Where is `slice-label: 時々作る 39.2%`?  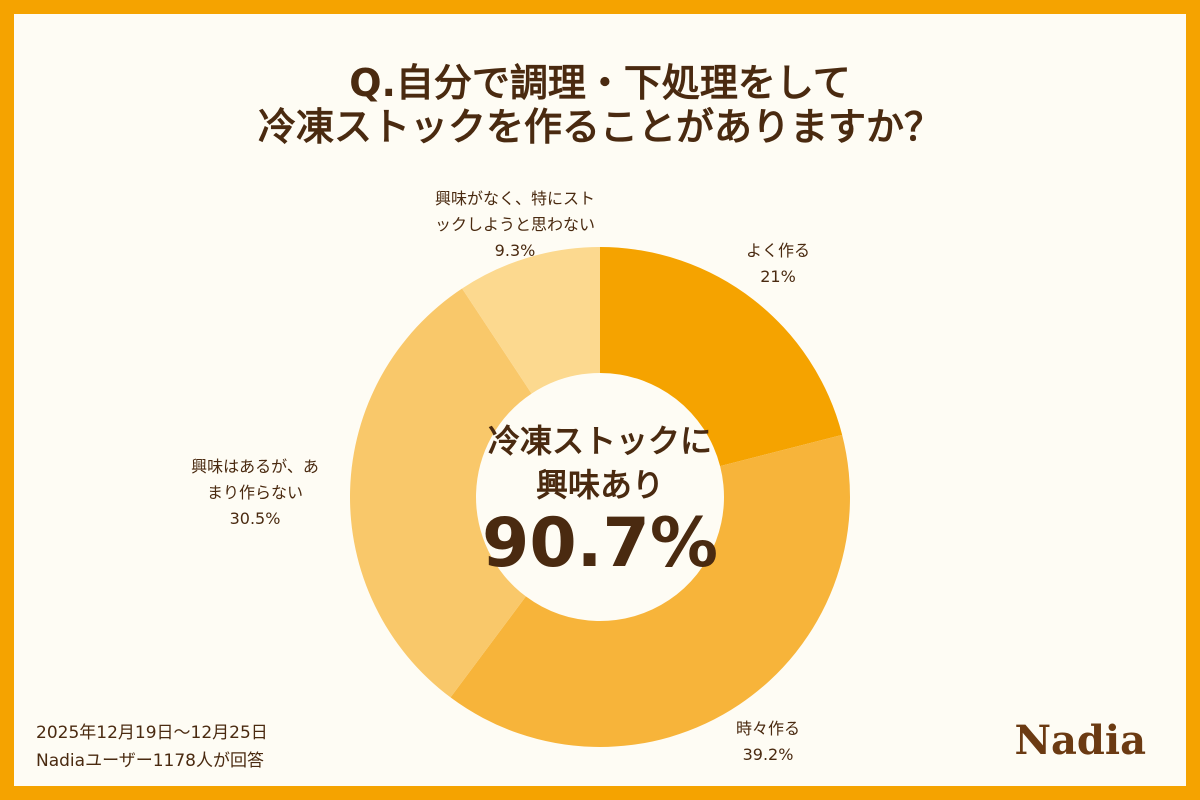
slice-label: 時々作る 39.2% is located at coordinates (768, 742).